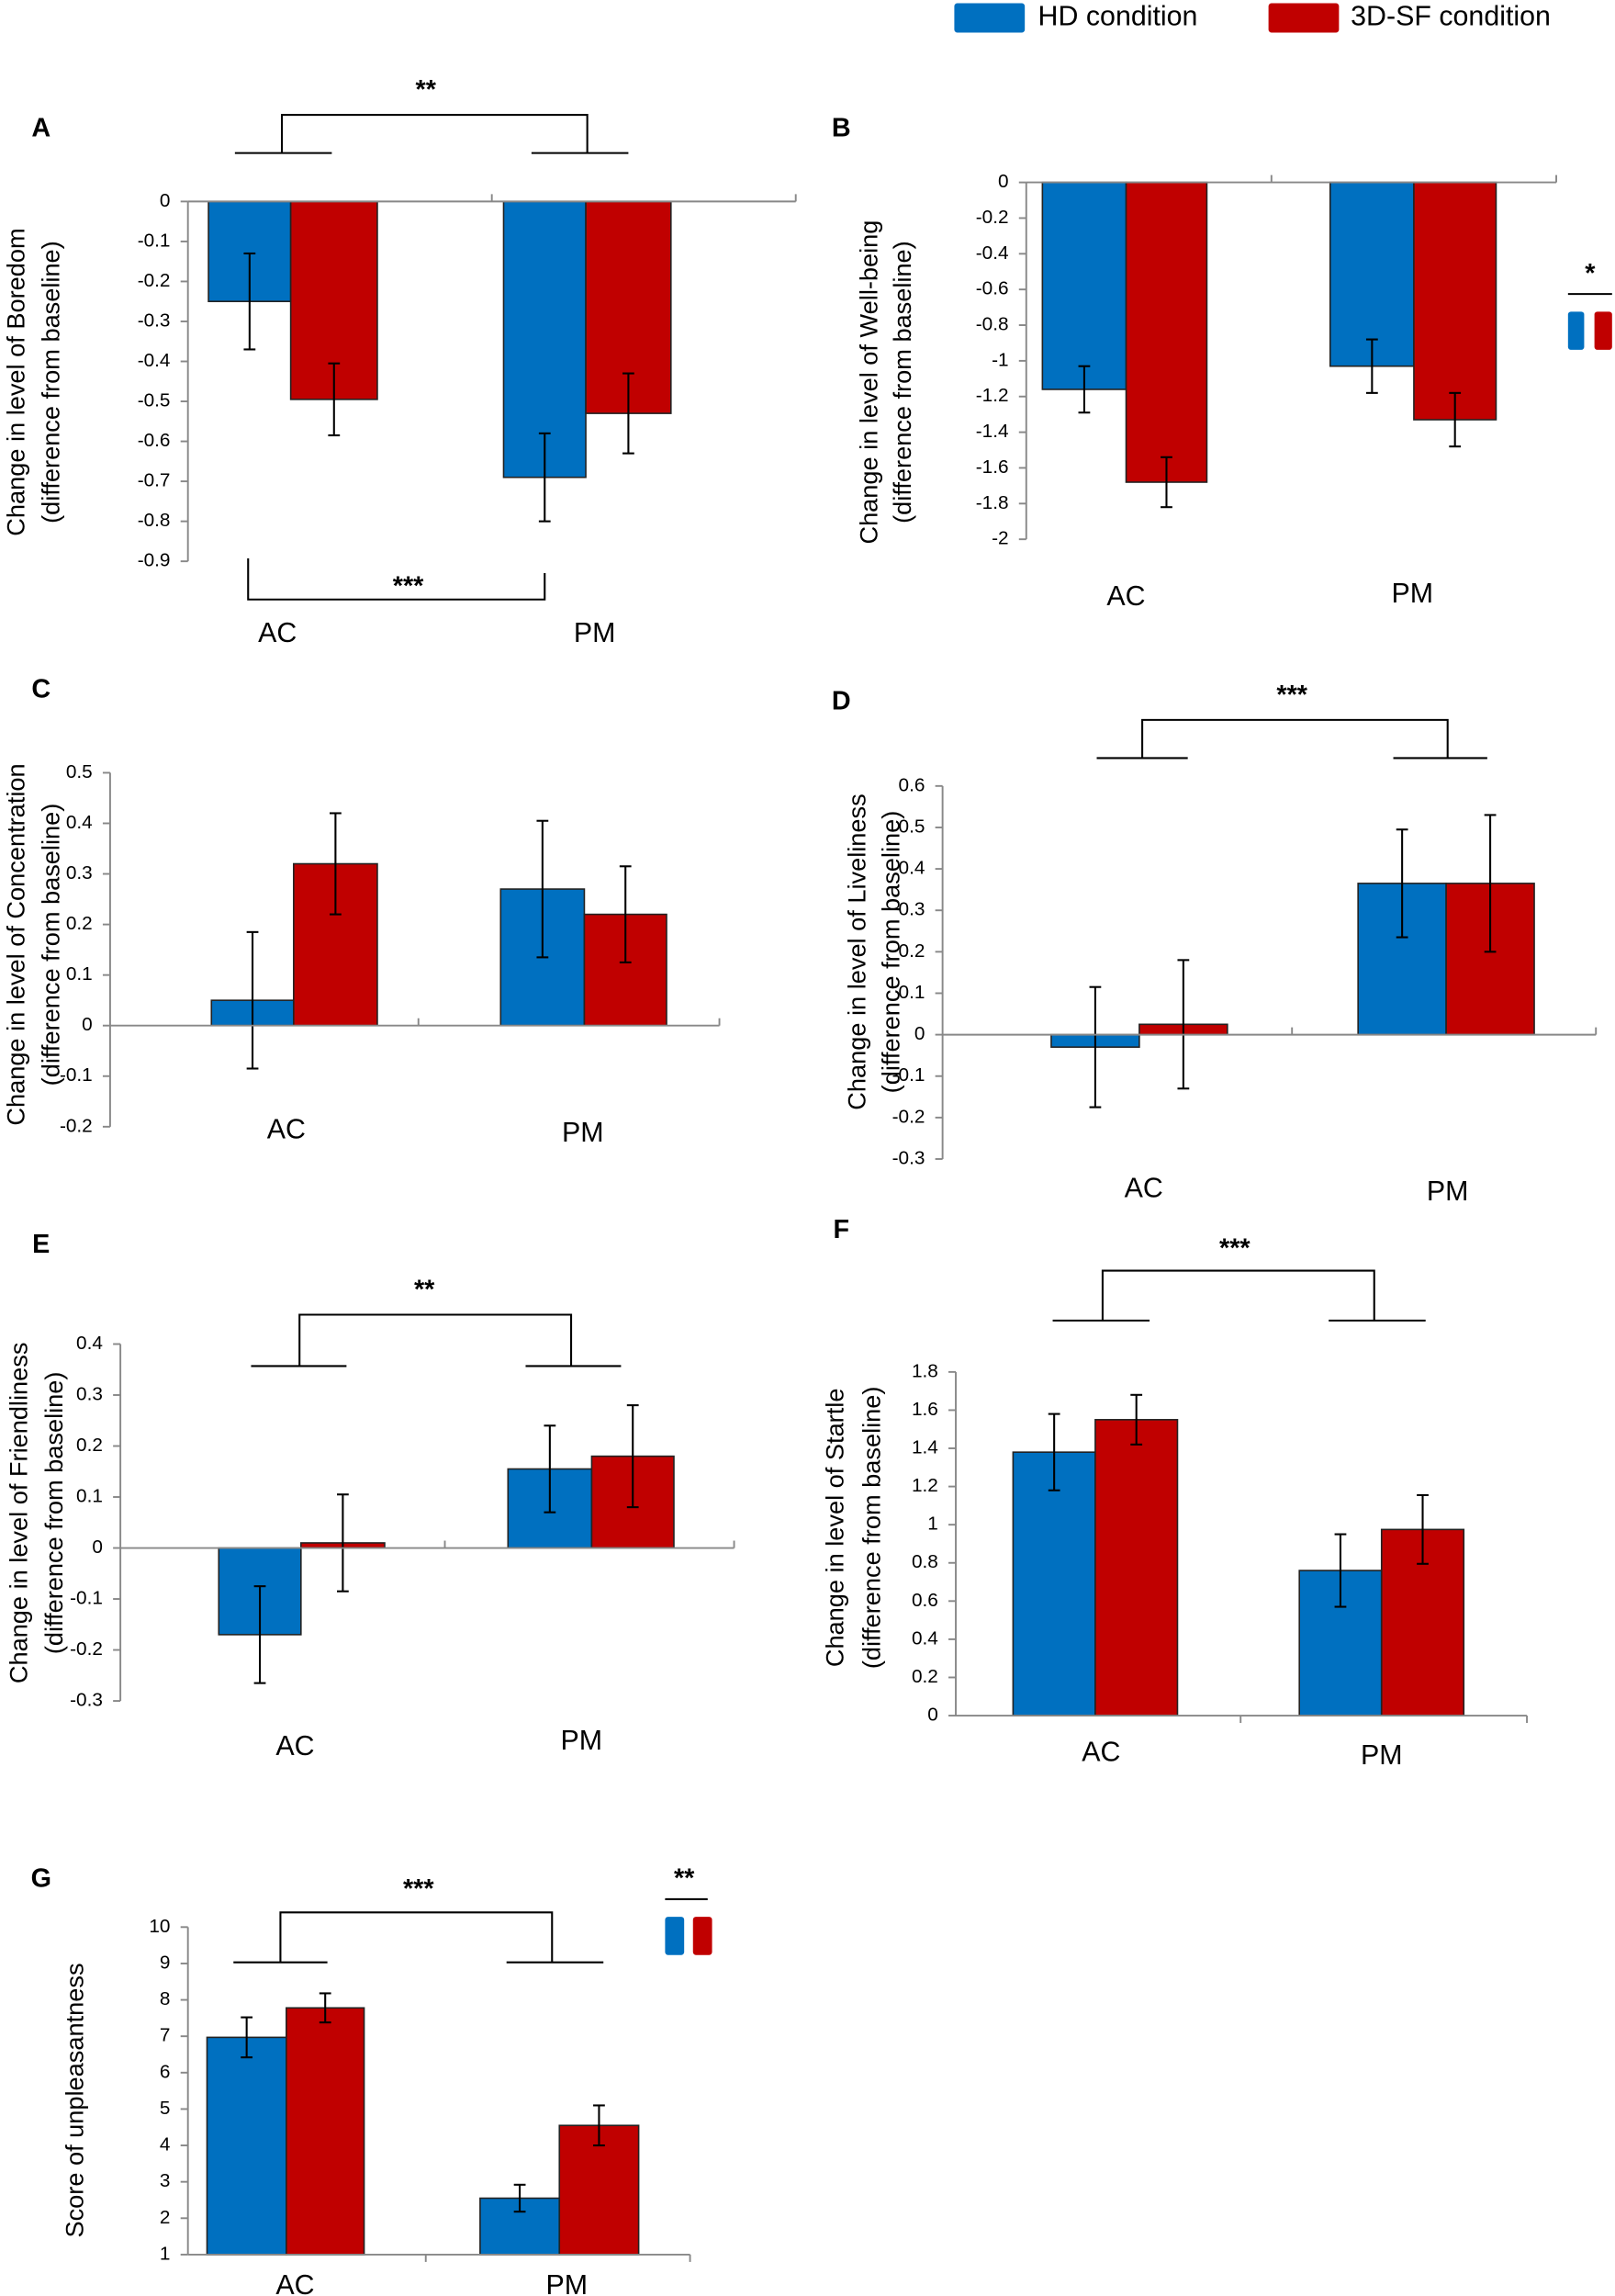  What do you see at coordinates (165, 2217) in the screenshot?
I see `y-tick-label: 2` at bounding box center [165, 2217].